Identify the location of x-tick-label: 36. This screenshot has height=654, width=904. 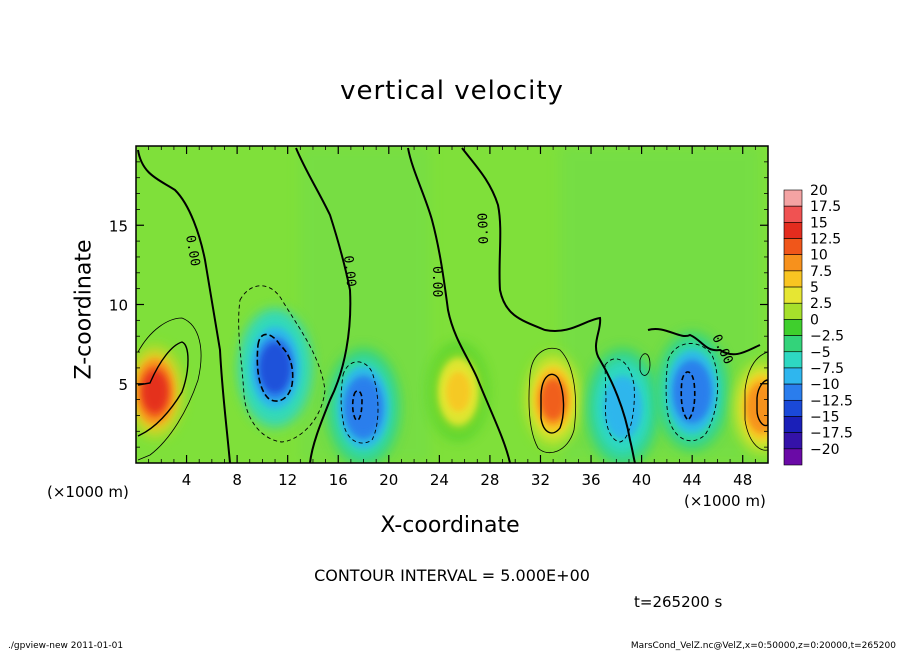
(590, 480).